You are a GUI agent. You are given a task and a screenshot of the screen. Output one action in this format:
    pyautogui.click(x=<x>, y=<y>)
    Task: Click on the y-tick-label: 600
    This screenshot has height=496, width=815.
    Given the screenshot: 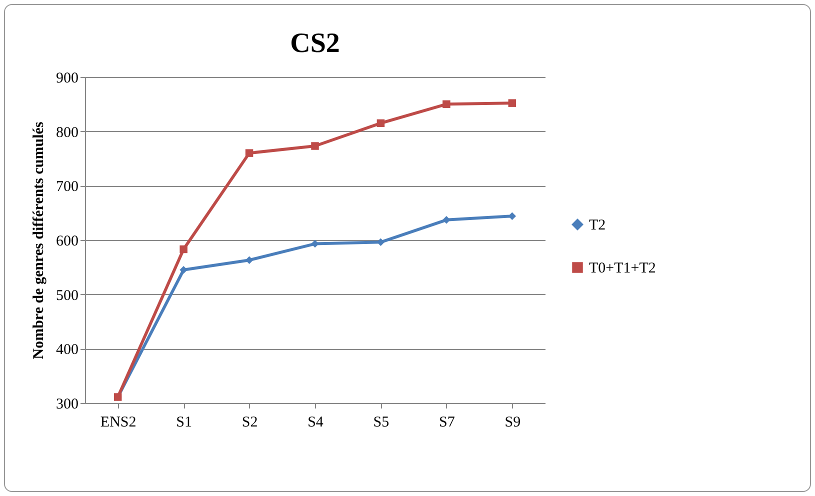 What is the action you would take?
    pyautogui.click(x=67, y=242)
    